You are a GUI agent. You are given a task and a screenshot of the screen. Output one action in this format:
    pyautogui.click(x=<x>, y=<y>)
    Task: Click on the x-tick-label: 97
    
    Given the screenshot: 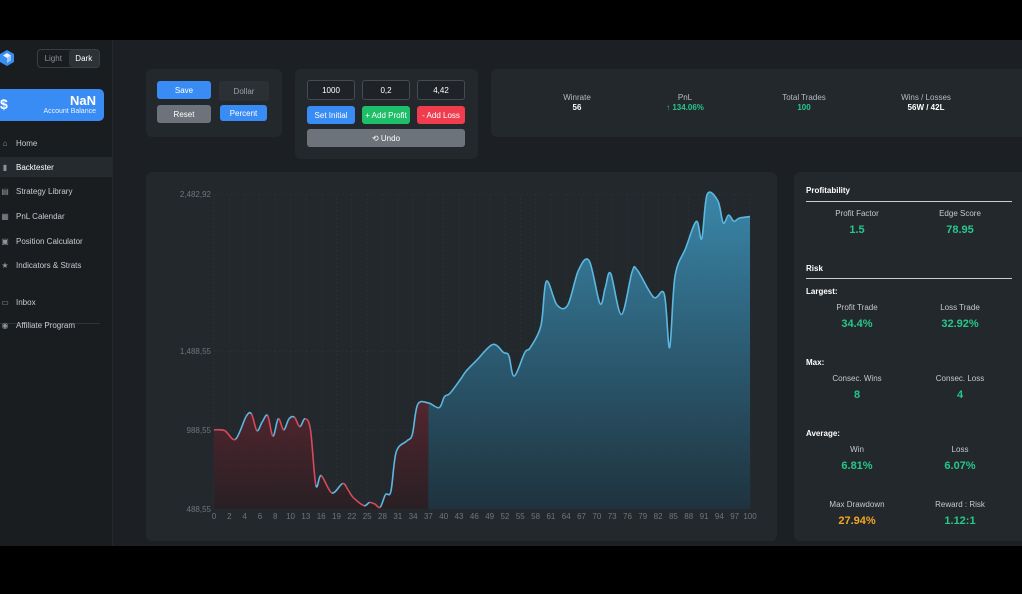 What is the action you would take?
    pyautogui.click(x=734, y=516)
    